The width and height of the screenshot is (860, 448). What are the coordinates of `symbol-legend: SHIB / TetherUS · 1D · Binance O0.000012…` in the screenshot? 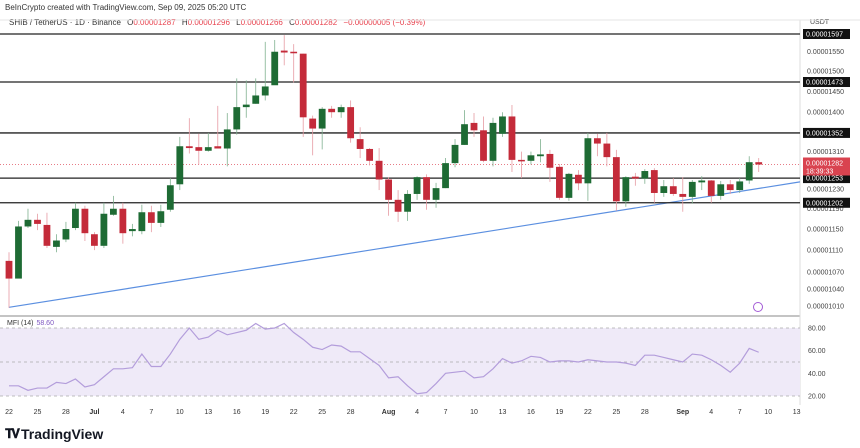 It's located at (217, 22).